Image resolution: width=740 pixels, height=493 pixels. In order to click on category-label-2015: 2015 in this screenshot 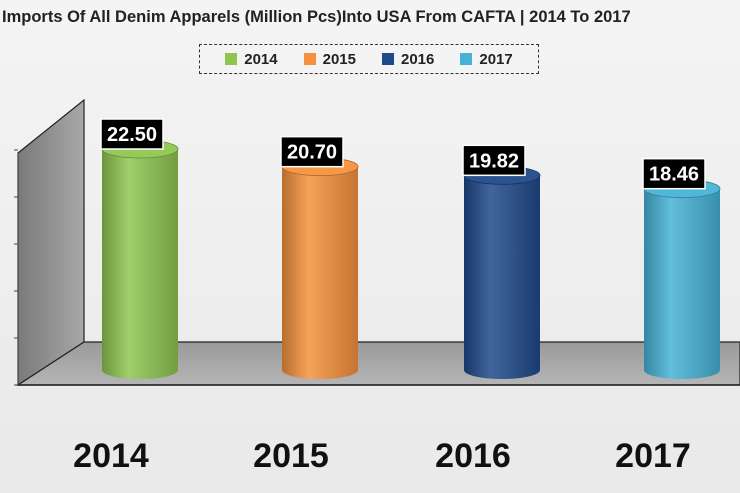, I will do `click(291, 456)`.